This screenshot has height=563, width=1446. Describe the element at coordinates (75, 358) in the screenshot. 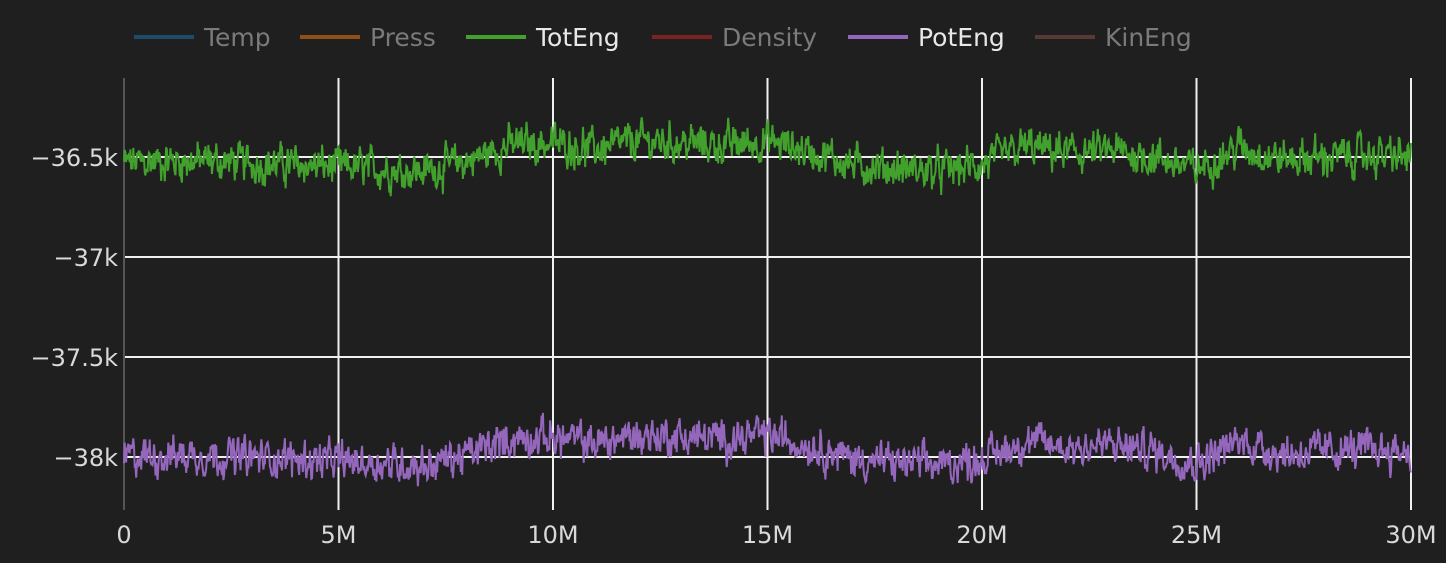

I see `y-tick-label: −37.5k` at that location.